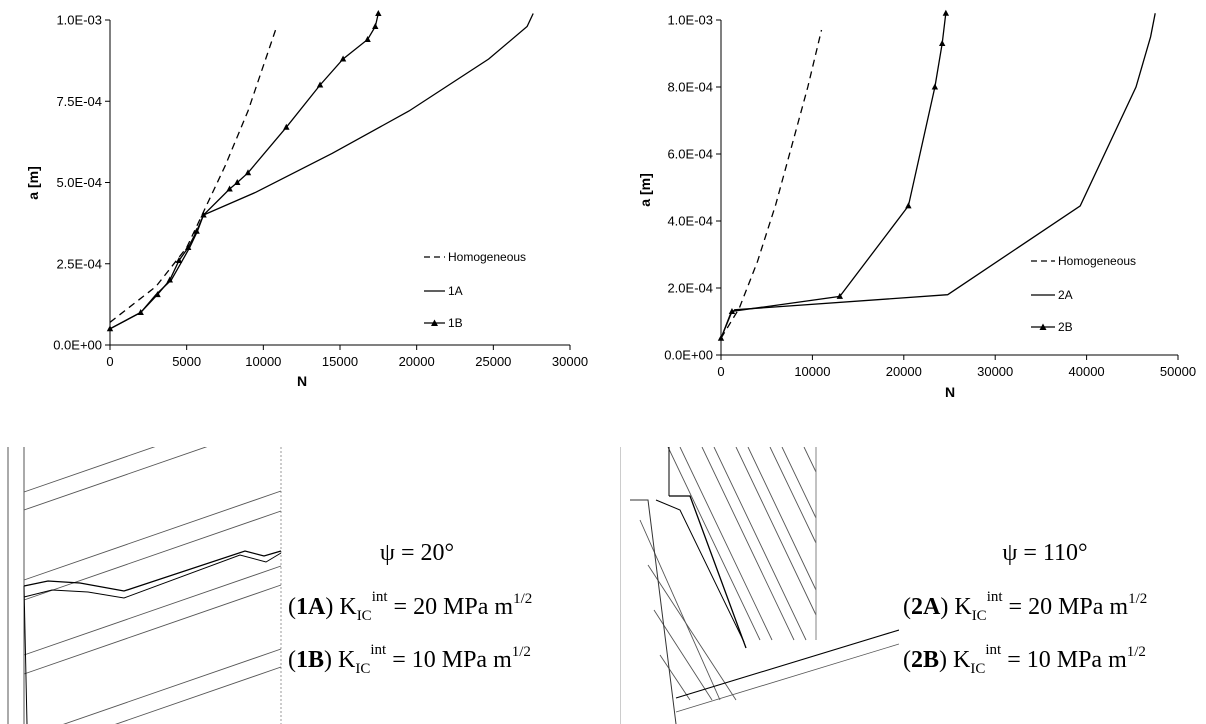 The height and width of the screenshot is (724, 1206). What do you see at coordinates (570, 361) in the screenshot?
I see `chart1-x-tick-label: 30000` at bounding box center [570, 361].